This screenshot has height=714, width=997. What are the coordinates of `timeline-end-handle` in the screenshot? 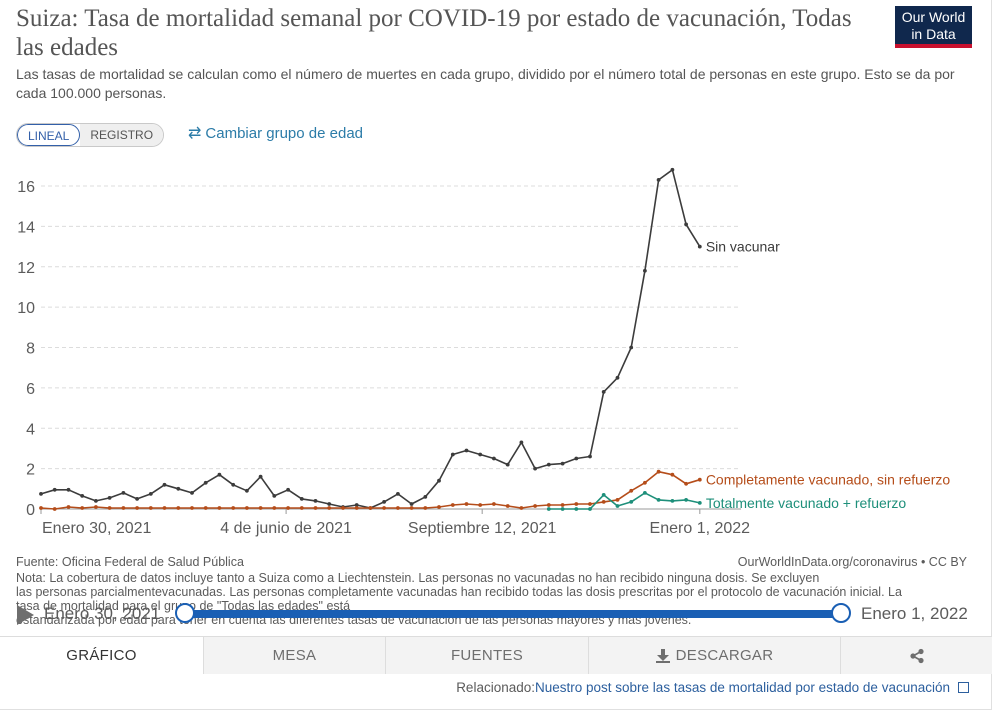 It's located at (841, 613).